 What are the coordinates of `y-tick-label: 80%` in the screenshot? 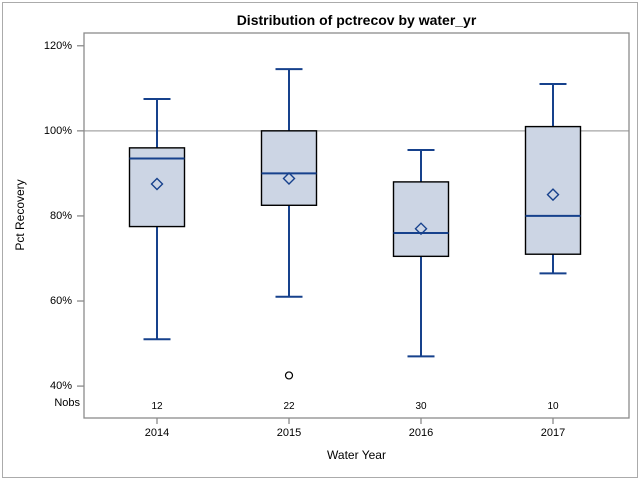 It's located at (60, 215).